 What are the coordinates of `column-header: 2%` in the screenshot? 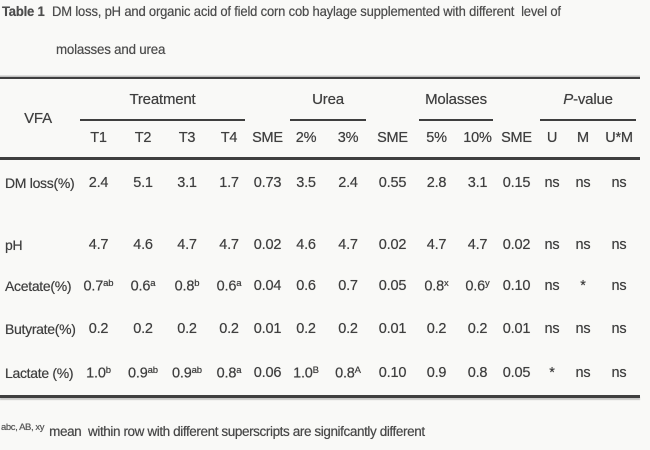 It's located at (306, 138).